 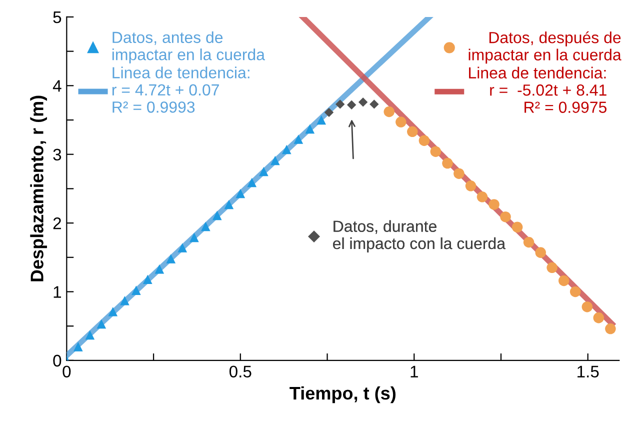 What do you see at coordinates (419, 236) in the screenshot?
I see `legend-label: Datos, durante el impacto con la cuerda` at bounding box center [419, 236].